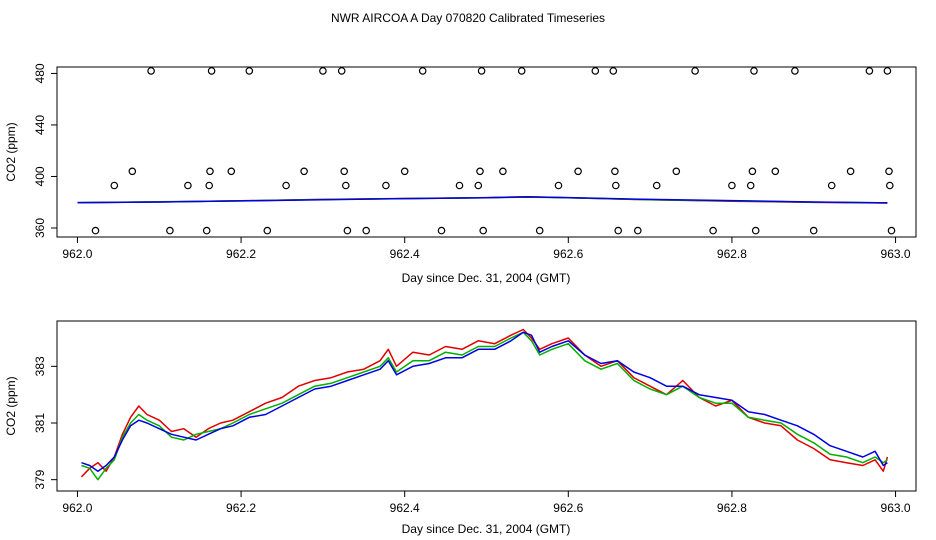 Image resolution: width=936 pixels, height=540 pixels. What do you see at coordinates (568, 254) in the screenshot?
I see `top-x-tick-label: 962.6` at bounding box center [568, 254].